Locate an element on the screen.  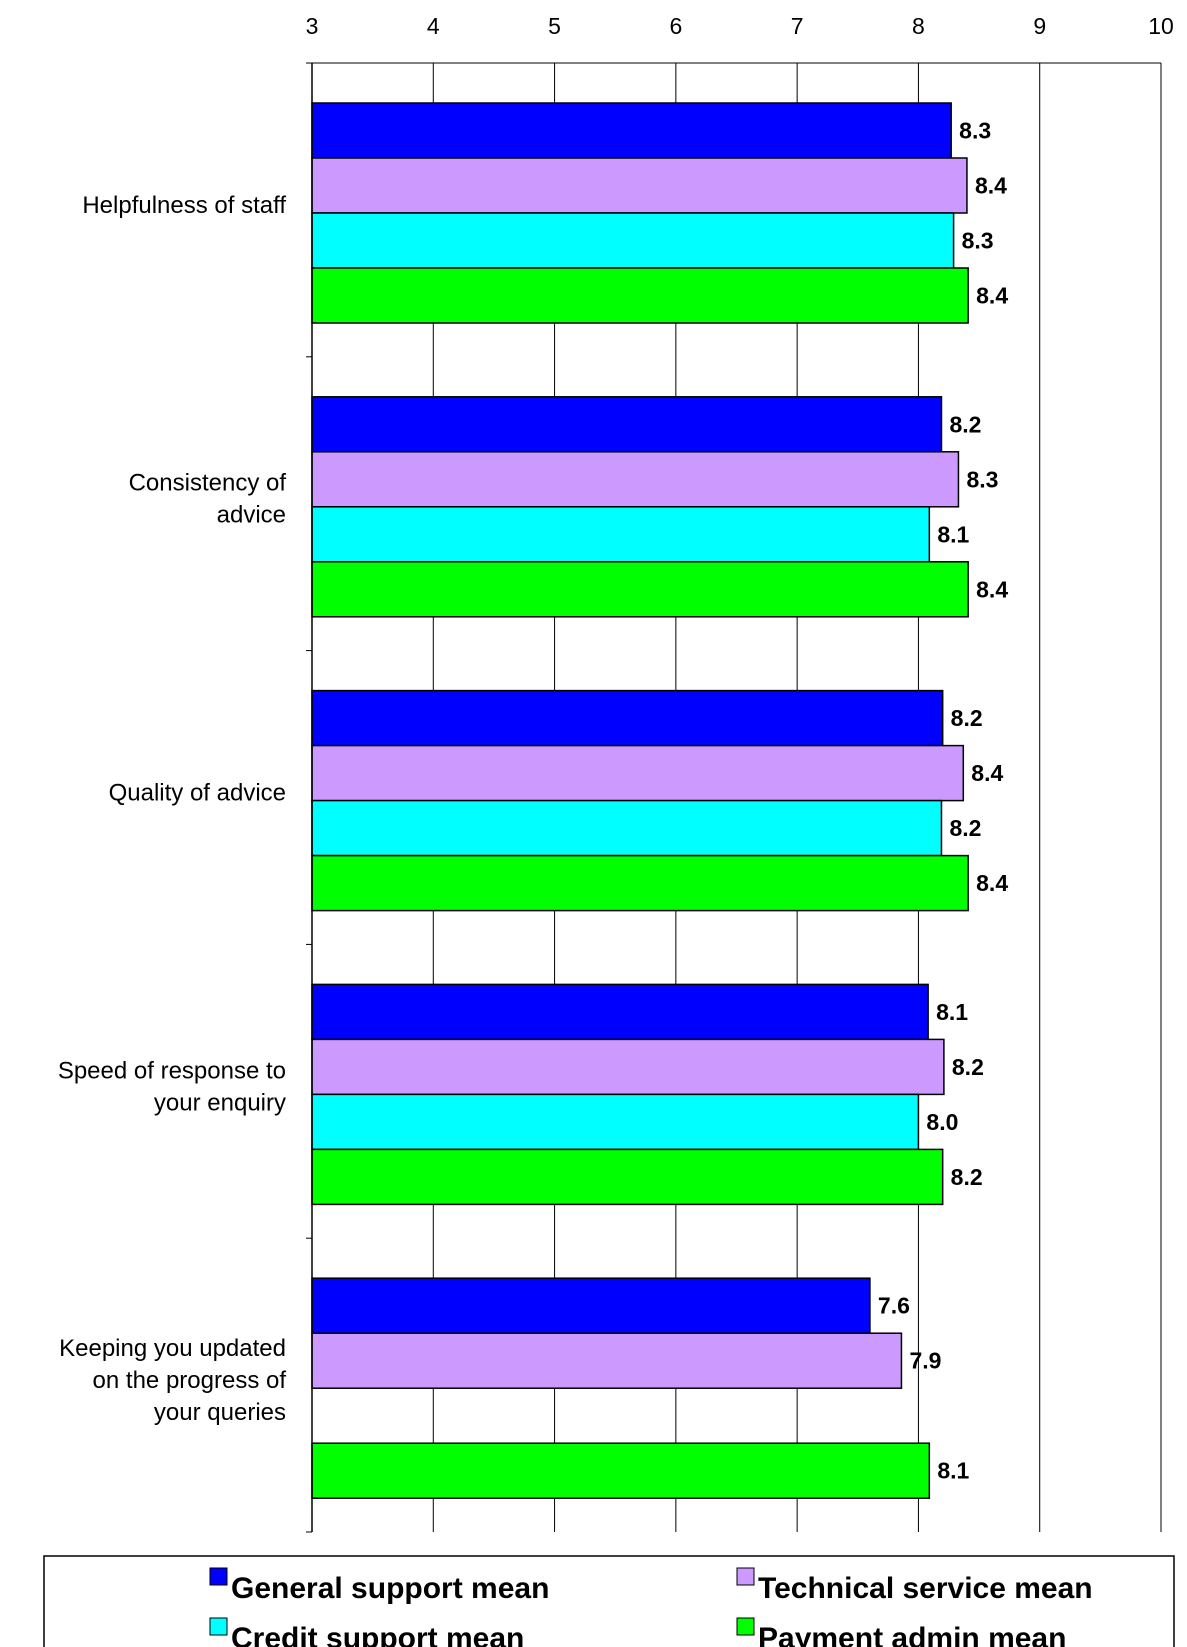
category-label: your queries is located at coordinates (220, 1412).